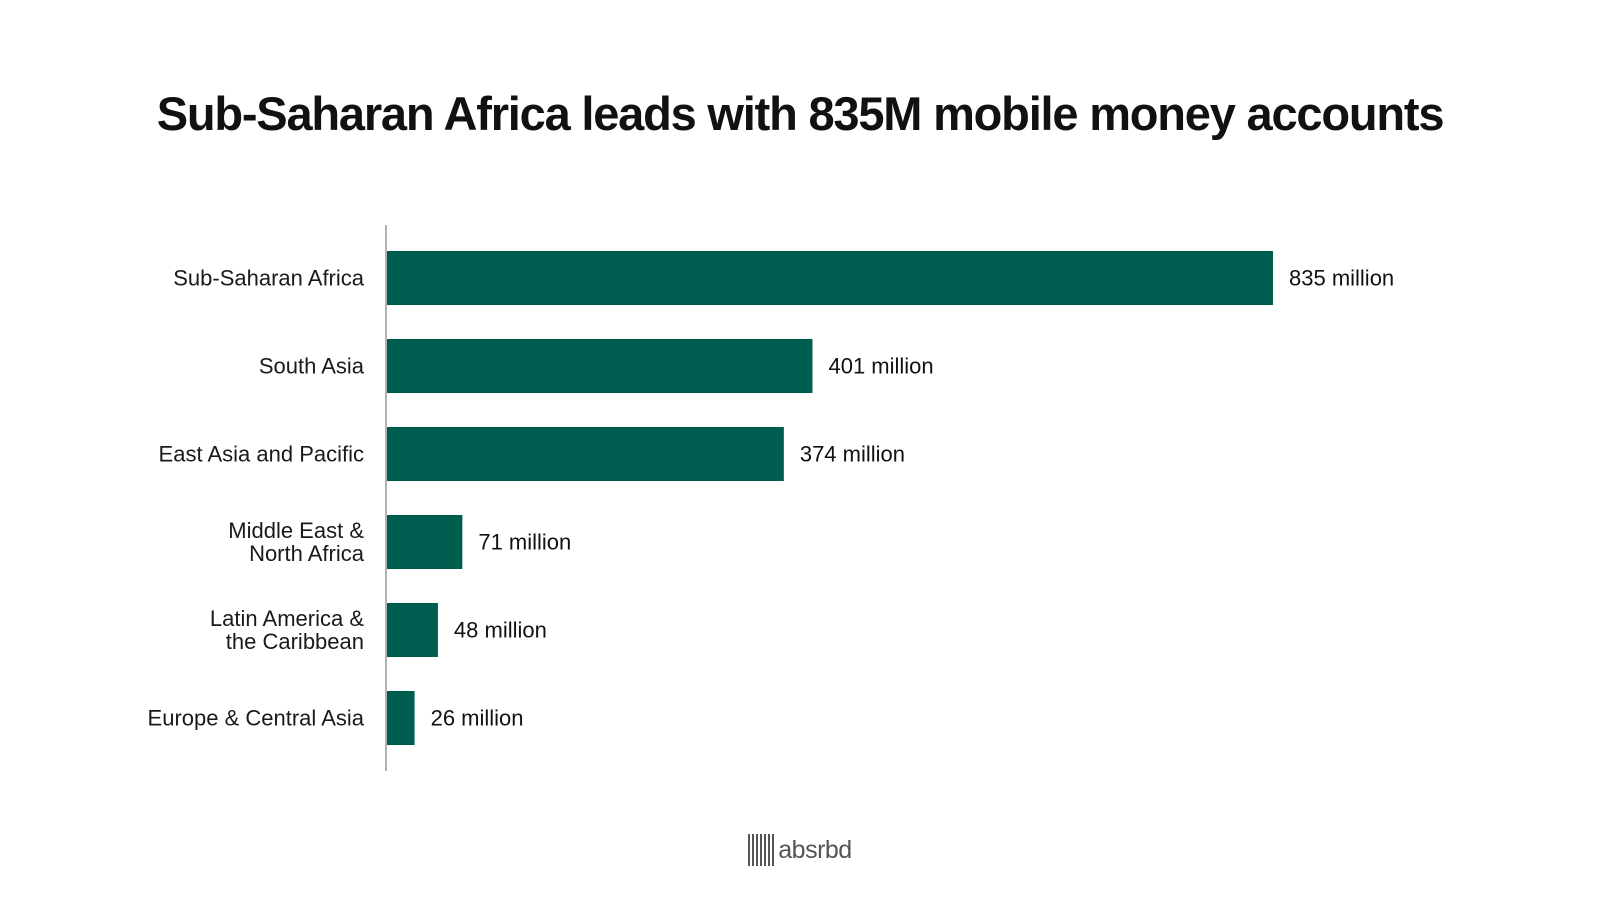 The height and width of the screenshot is (900, 1600). Describe the element at coordinates (761, 850) in the screenshot. I see `barcode-icon` at that location.